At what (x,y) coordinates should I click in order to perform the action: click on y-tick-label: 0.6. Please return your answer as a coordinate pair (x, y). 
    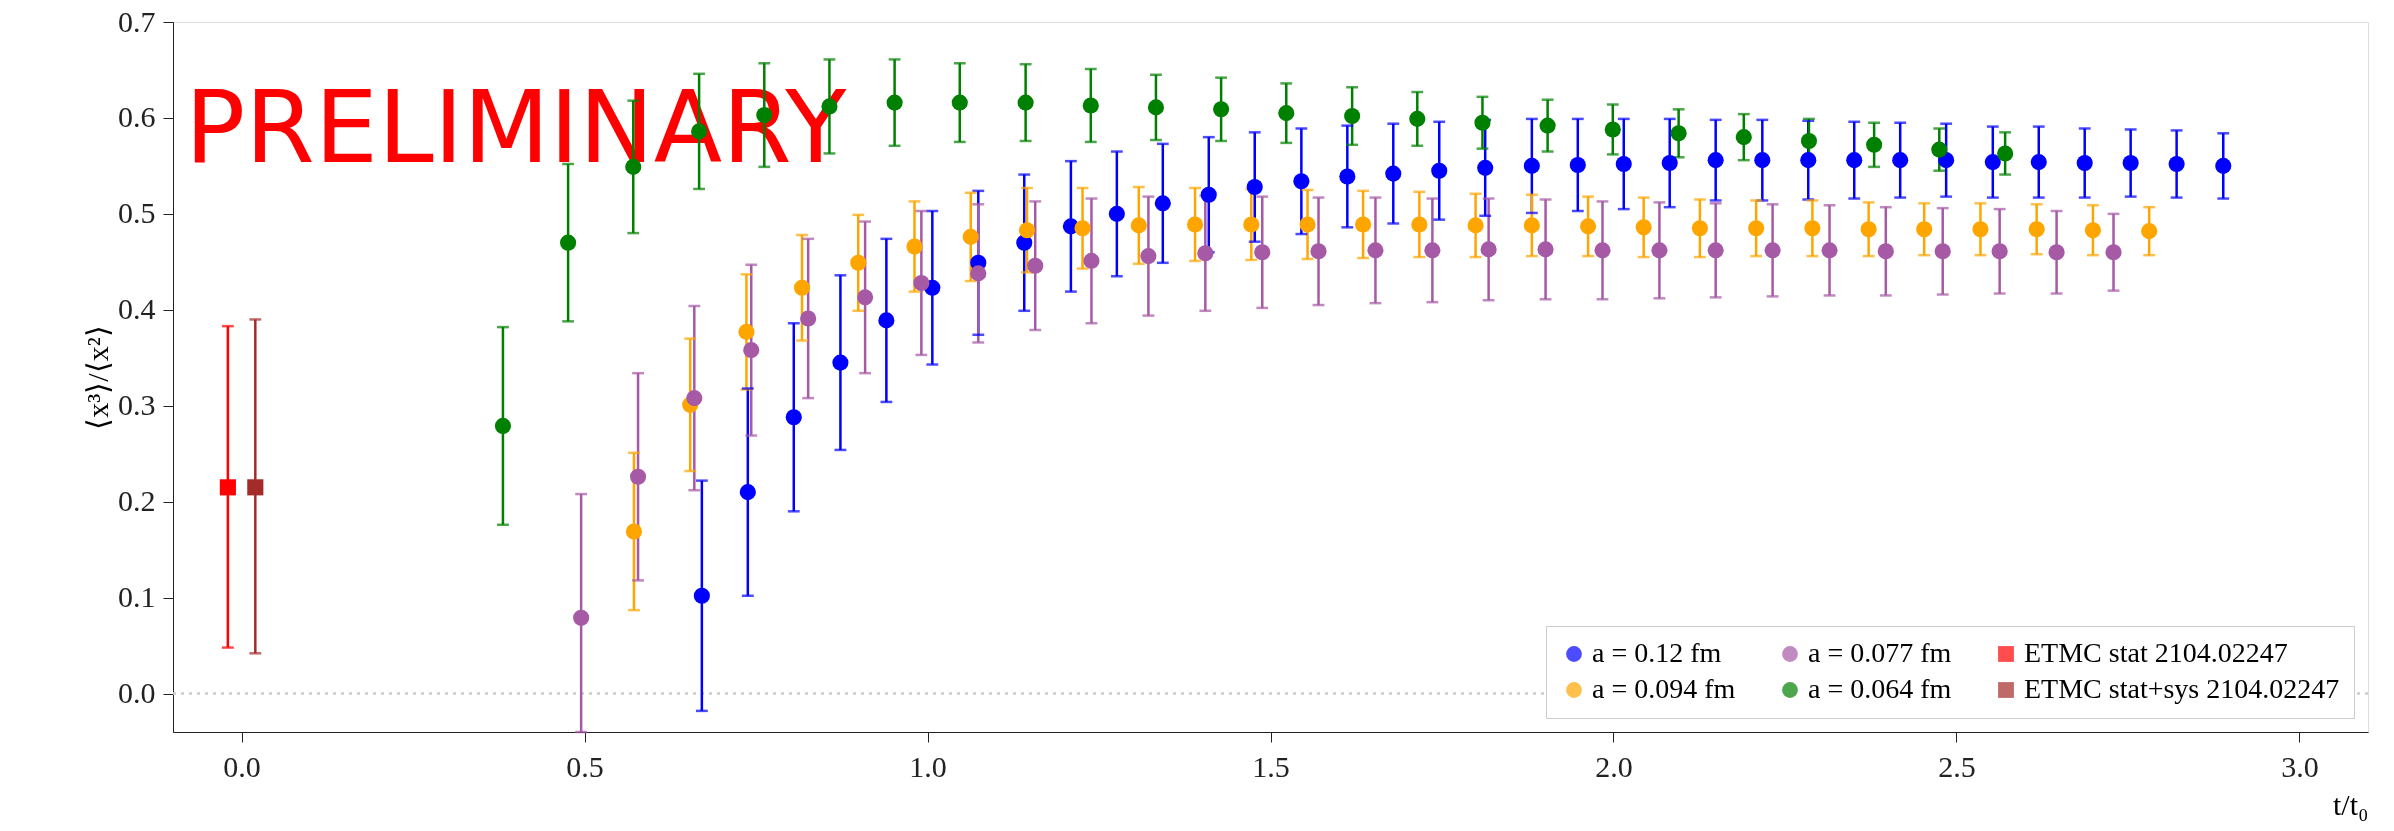
    Looking at the image, I should click on (137, 117).